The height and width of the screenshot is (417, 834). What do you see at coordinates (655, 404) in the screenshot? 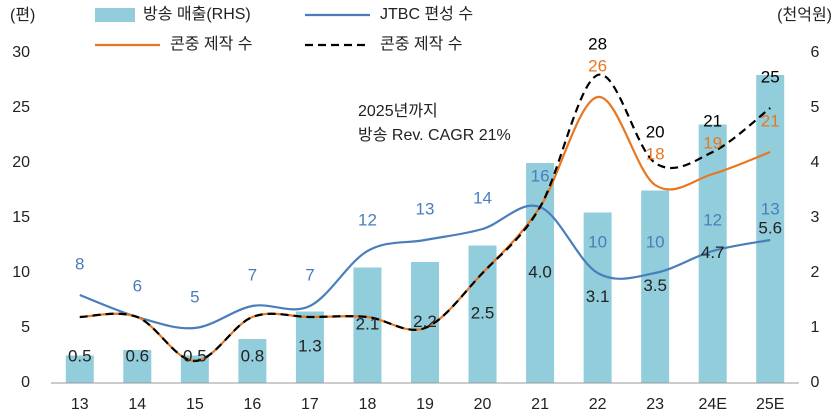
I see `x-tick-label: 23` at bounding box center [655, 404].